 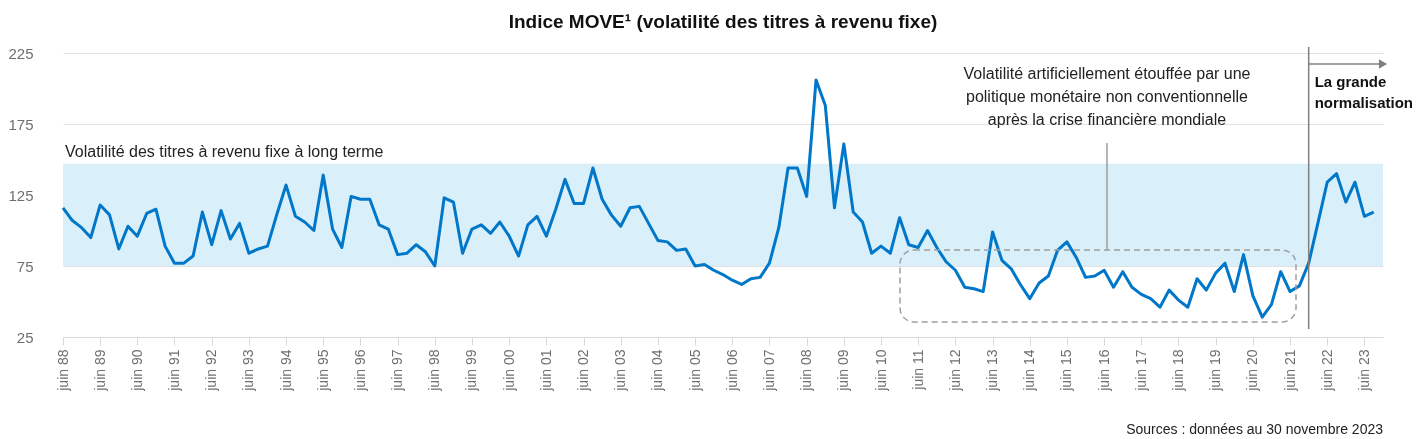 I want to click on x-tick-label: juin 18, so click(x=1177, y=370).